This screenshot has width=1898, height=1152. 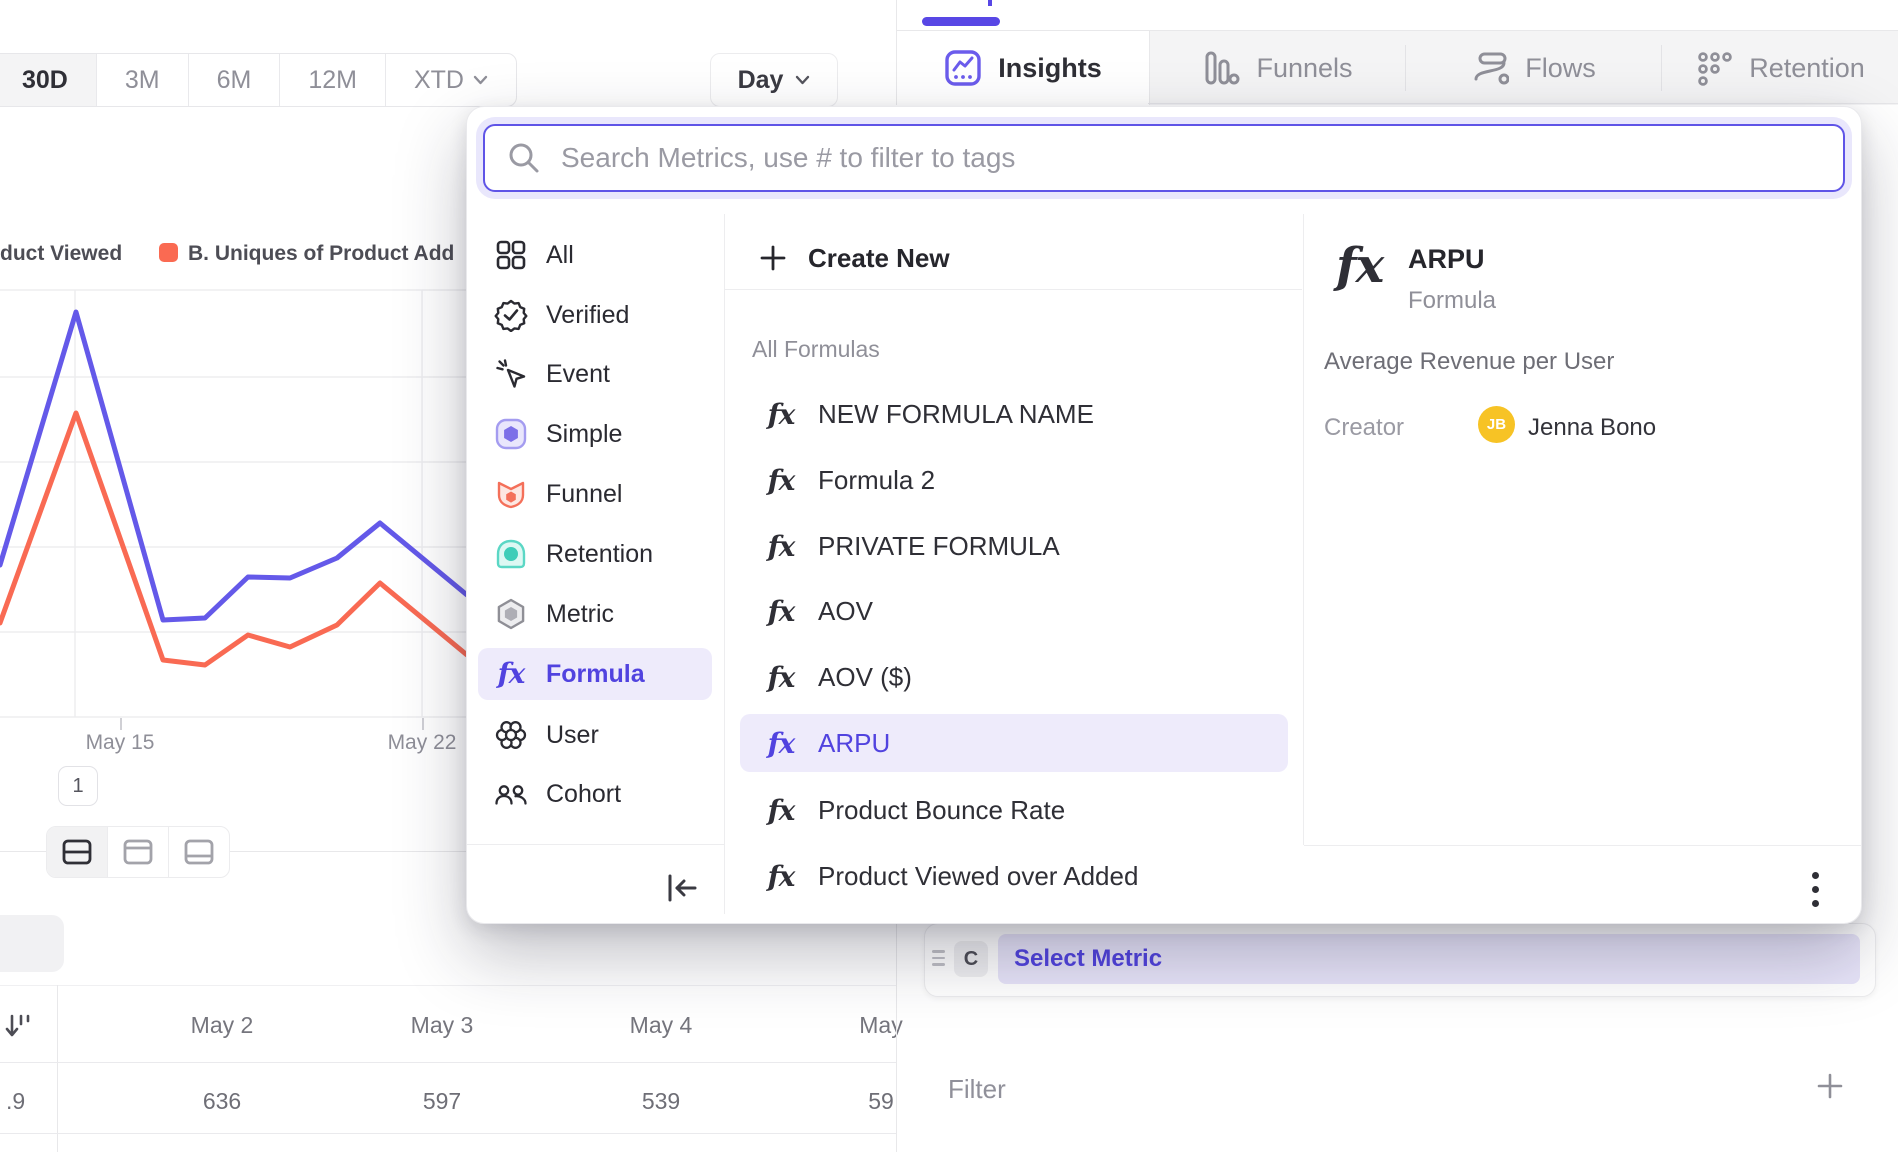 I want to click on table-cell: 59, so click(x=881, y=1101).